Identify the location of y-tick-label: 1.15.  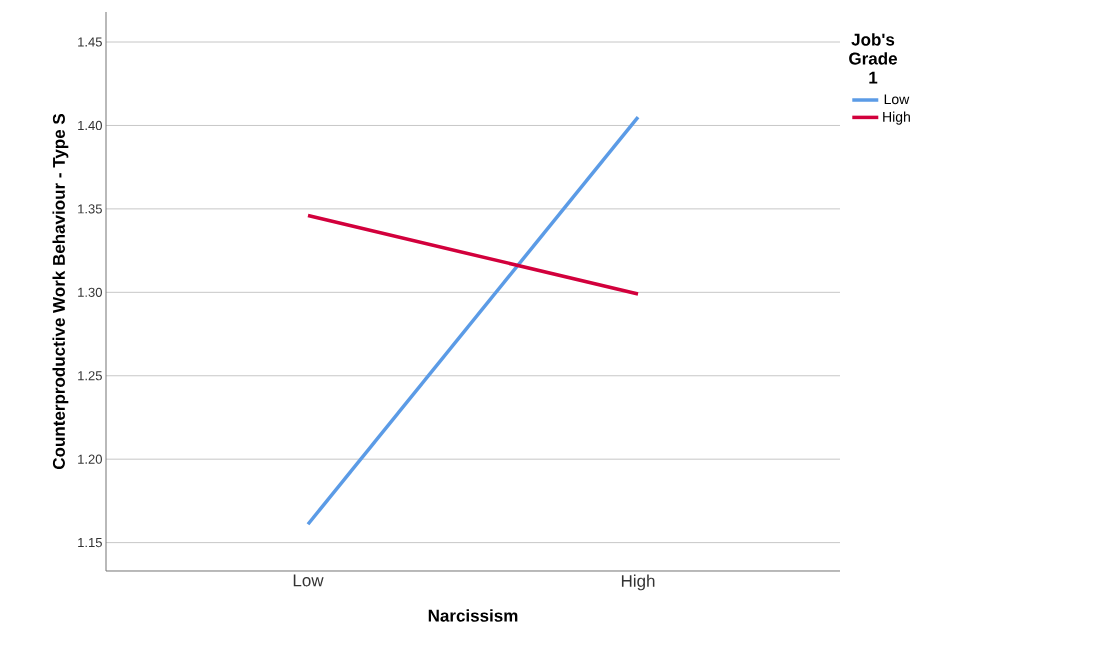
(90, 543).